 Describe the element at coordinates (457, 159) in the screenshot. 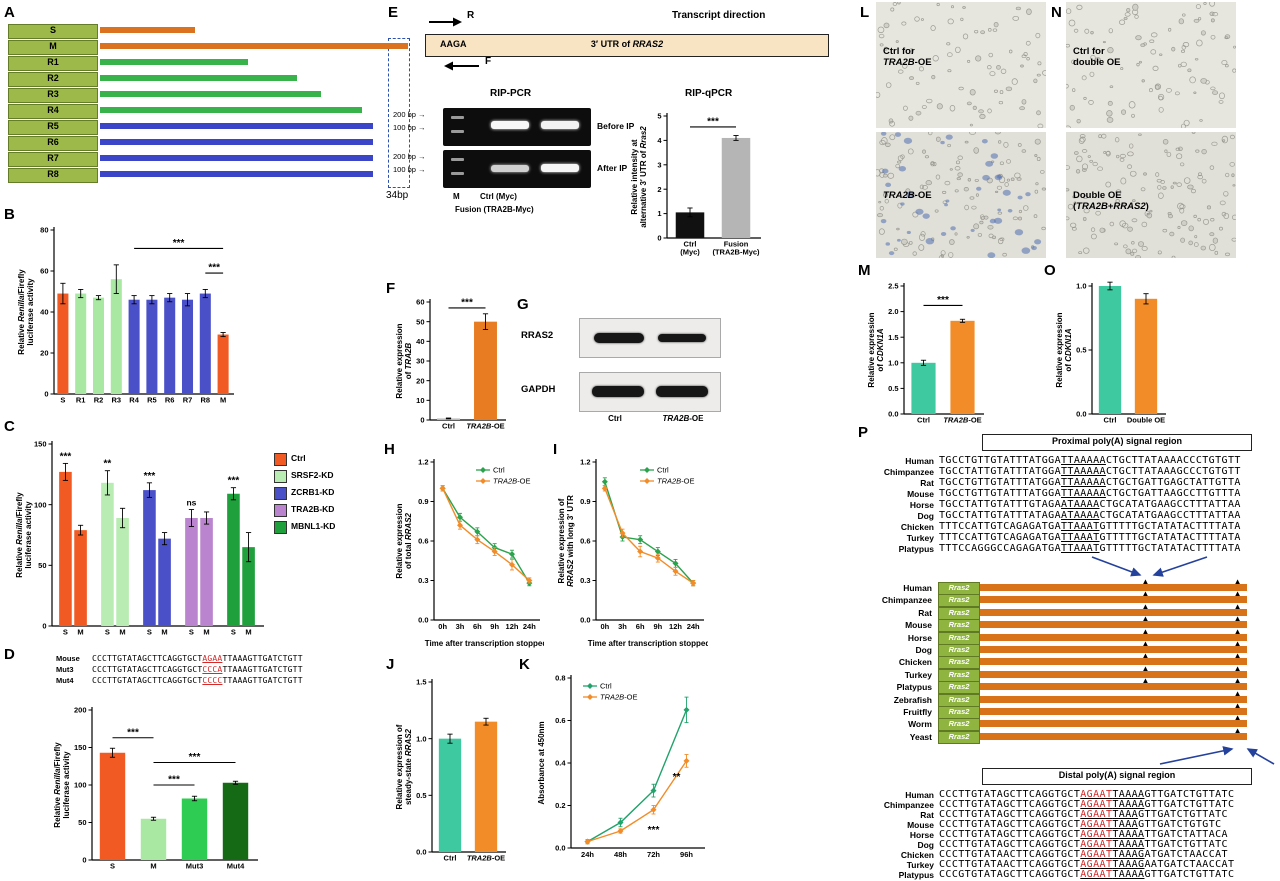

I see `gel-marker-band` at that location.